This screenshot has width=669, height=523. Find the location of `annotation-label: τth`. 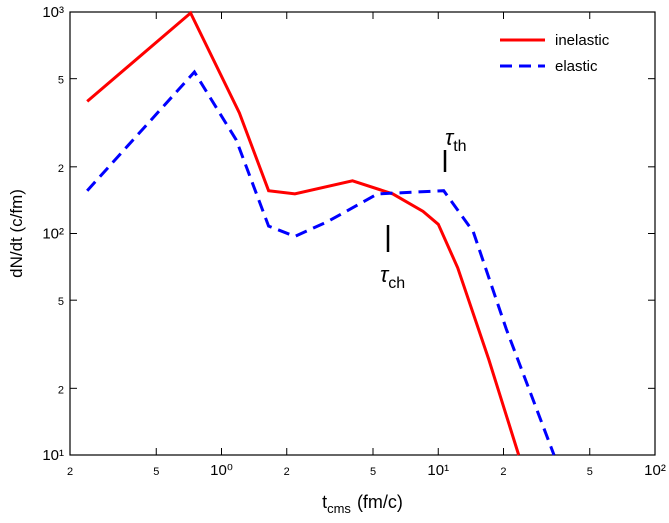

annotation-label: τth is located at coordinates (456, 140).